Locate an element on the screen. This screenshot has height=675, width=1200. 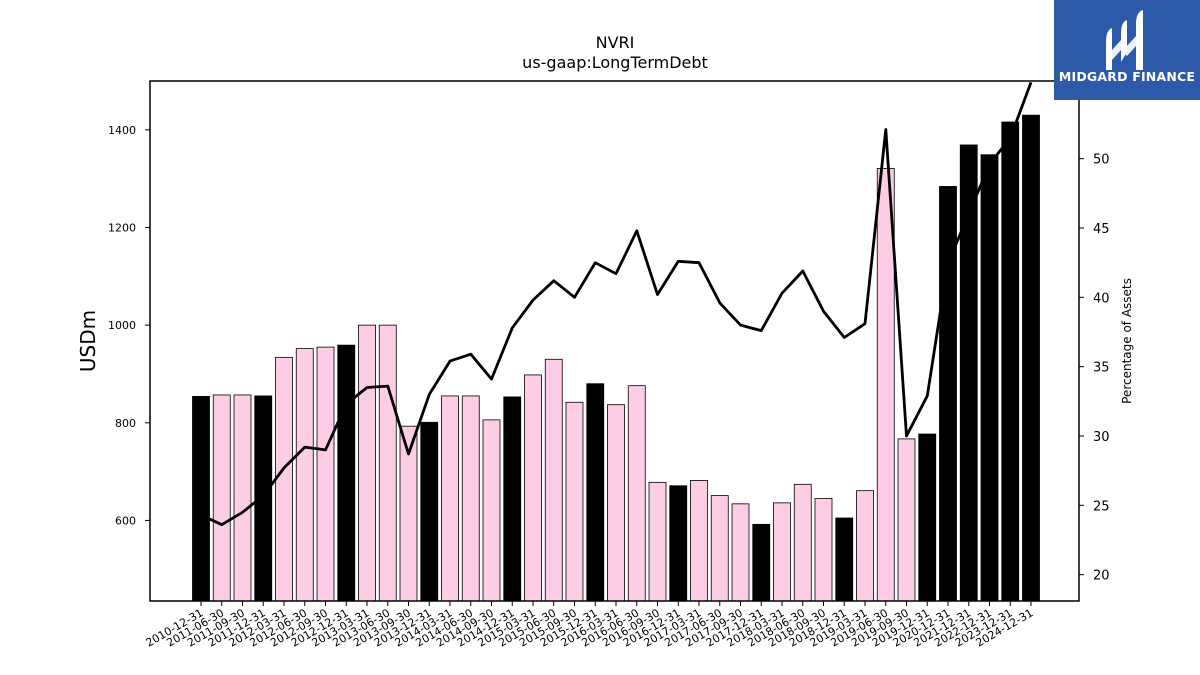
logo-text: MIDGARD FINANCE is located at coordinates (1127, 76).